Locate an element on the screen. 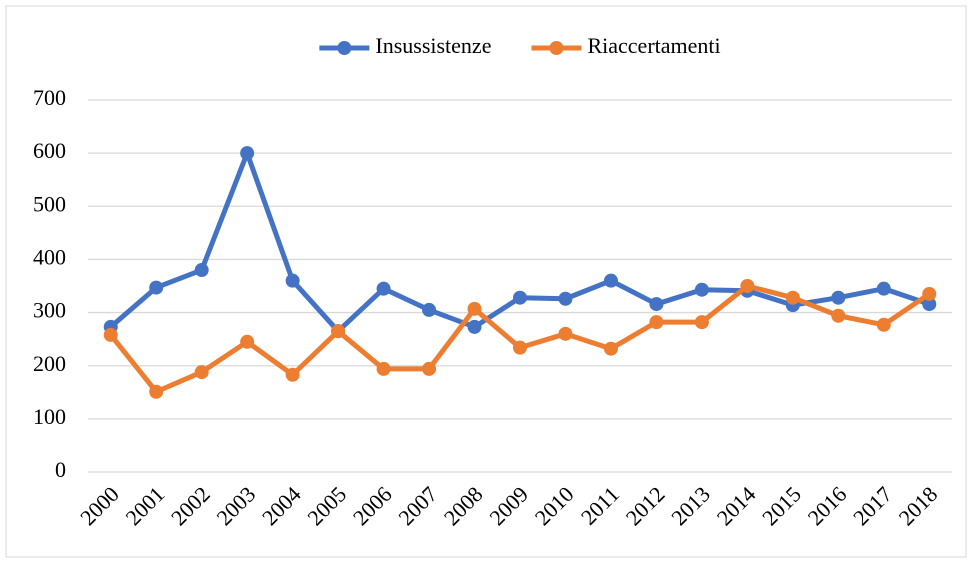 This screenshot has height=563, width=972. y-tick-label: 300 is located at coordinates (49, 310).